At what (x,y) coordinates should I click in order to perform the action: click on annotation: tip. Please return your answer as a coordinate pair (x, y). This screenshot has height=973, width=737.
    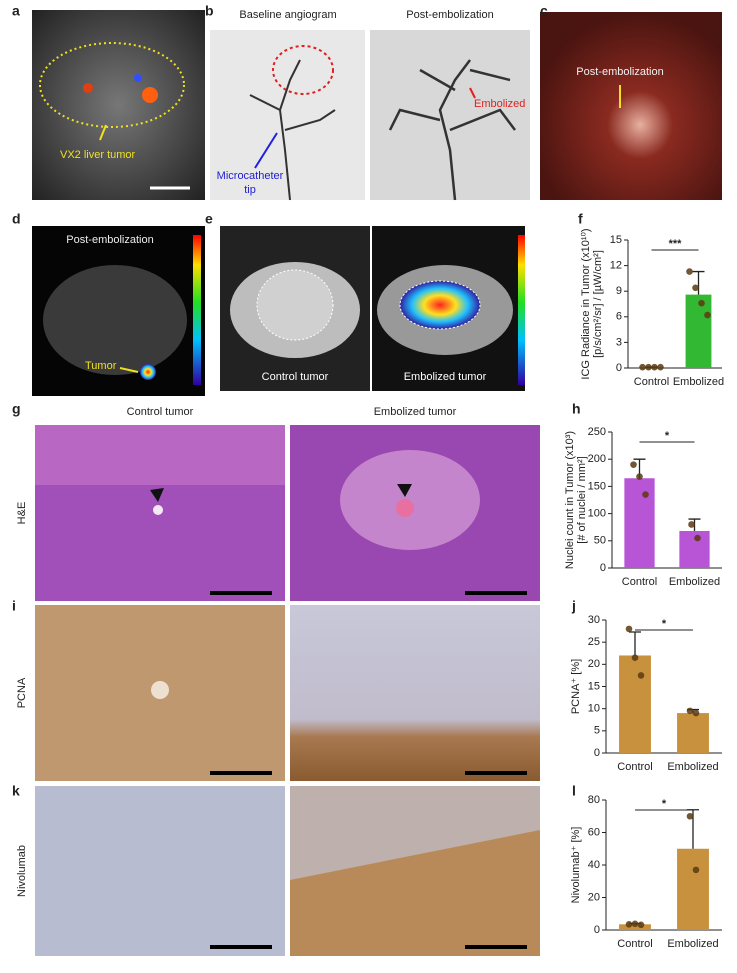
    Looking at the image, I should click on (250, 190).